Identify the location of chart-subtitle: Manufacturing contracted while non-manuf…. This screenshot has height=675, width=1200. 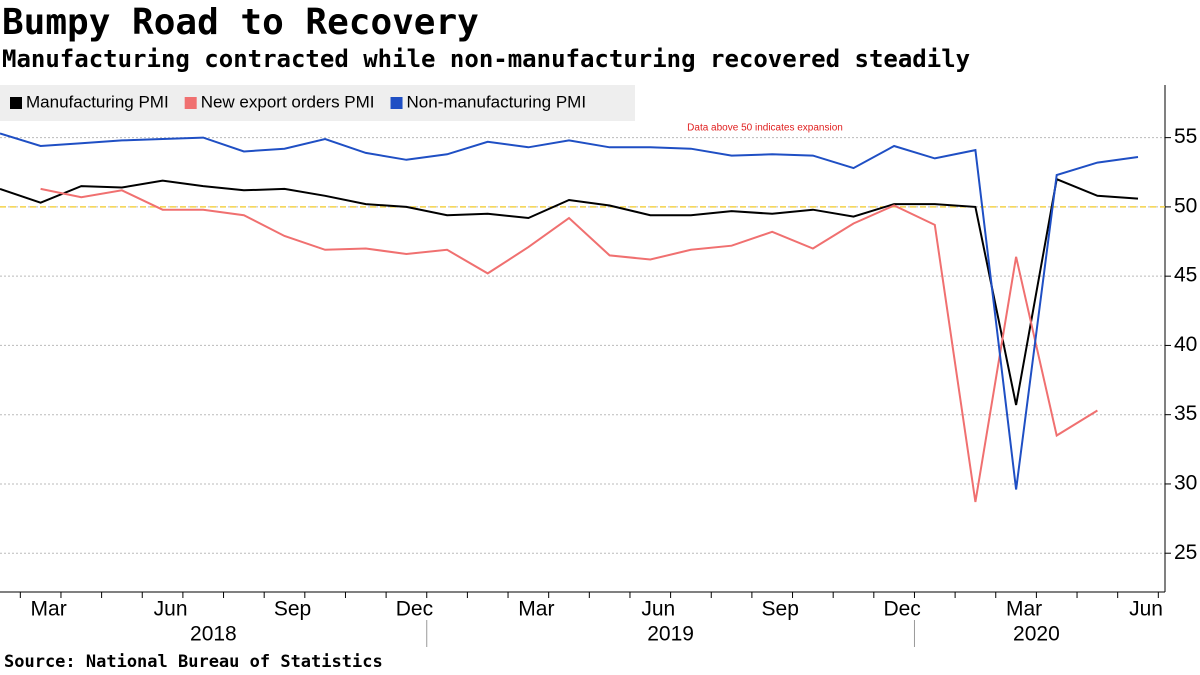
(486, 59).